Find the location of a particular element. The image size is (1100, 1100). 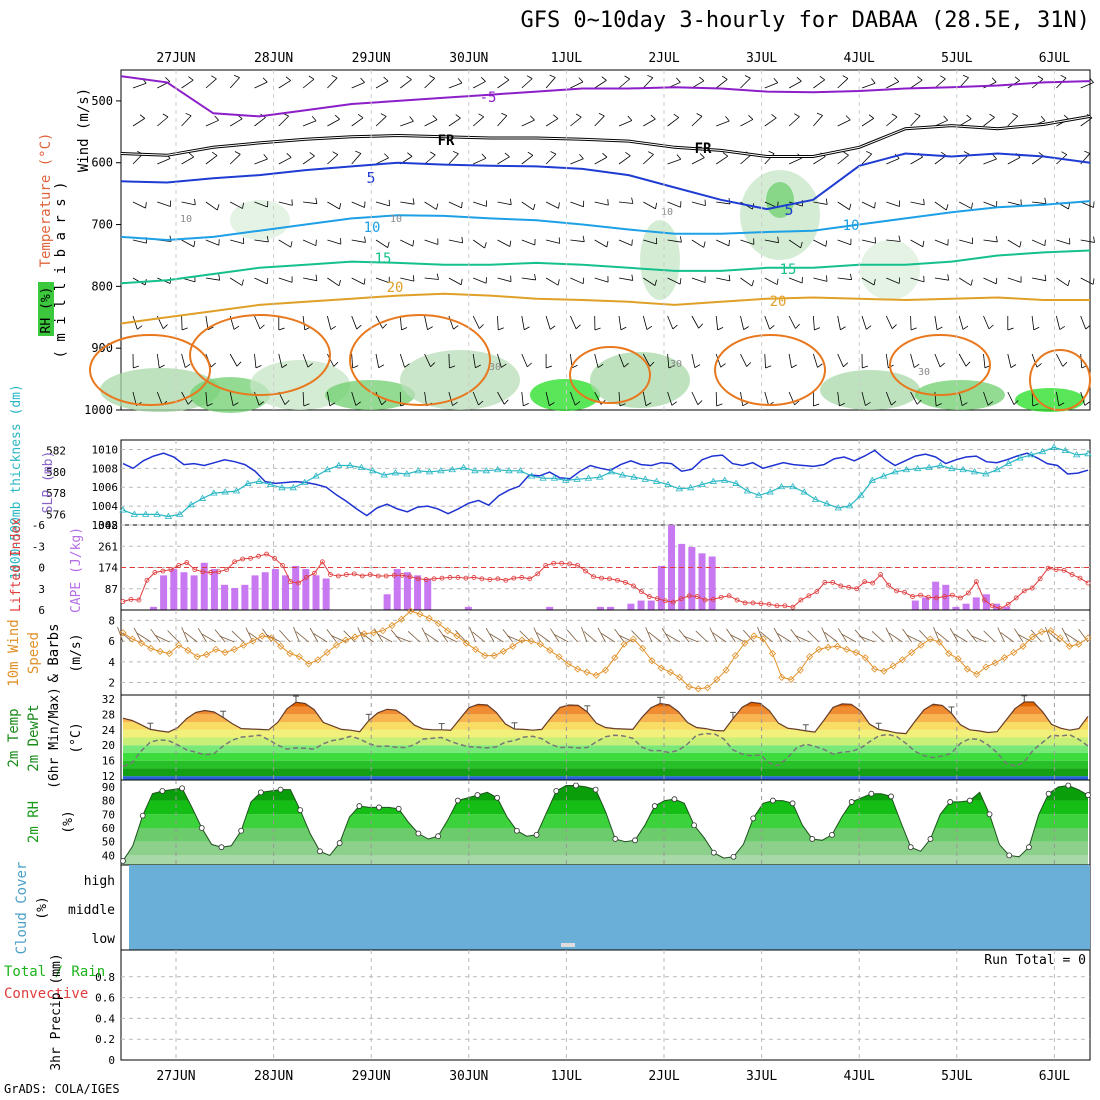

date-label-top: 29JUN is located at coordinates (371, 58).